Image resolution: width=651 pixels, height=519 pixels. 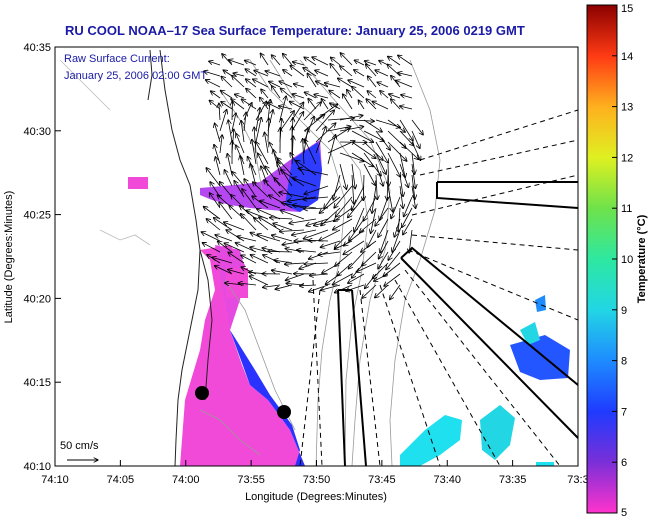 What do you see at coordinates (37, 383) in the screenshot?
I see `y-tick-label: 40:15` at bounding box center [37, 383].